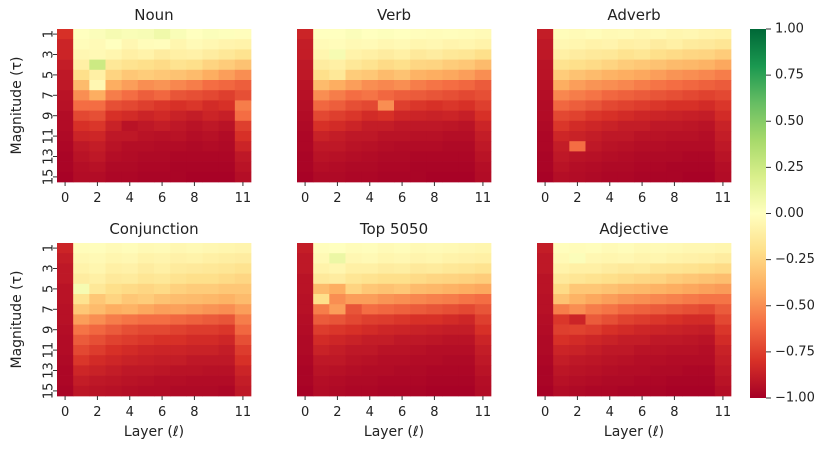  Describe the element at coordinates (402, 412) in the screenshot. I see `x-tick-label: 6` at that location.